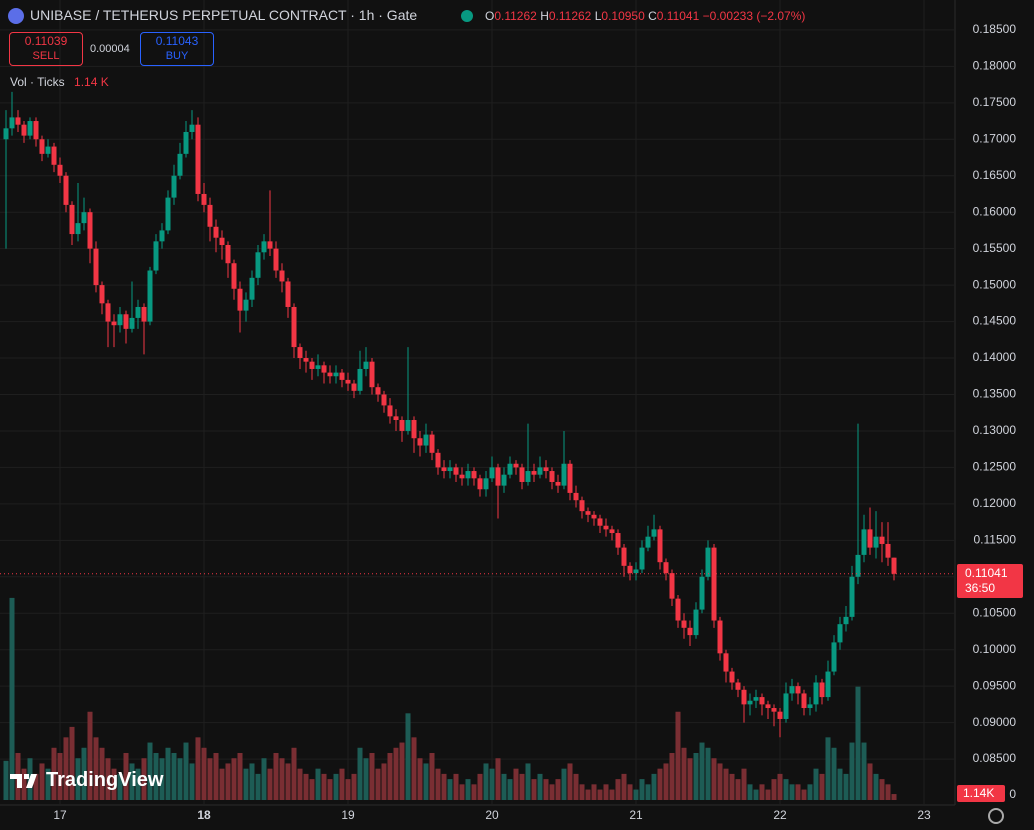  Describe the element at coordinates (515, 16) in the screenshot. I see `ohlc-value: 0.11262` at that location.